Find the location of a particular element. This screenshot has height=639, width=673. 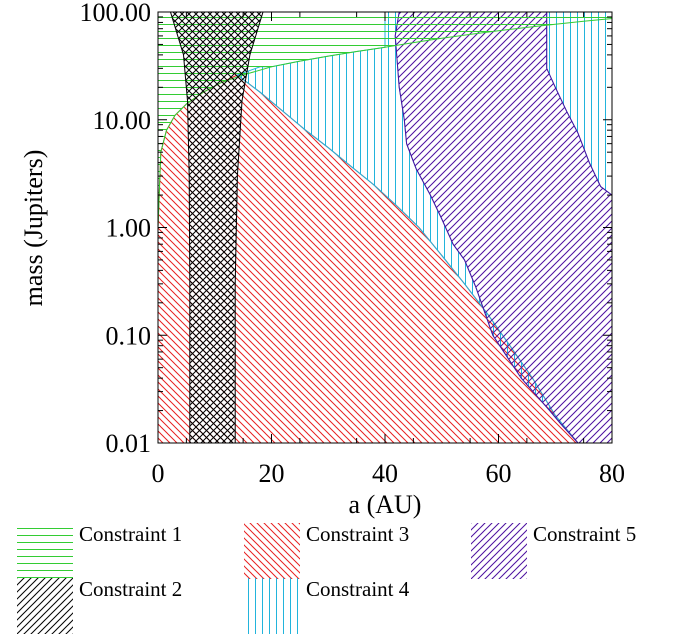

legend-label: Constraint 3 is located at coordinates (357, 534).